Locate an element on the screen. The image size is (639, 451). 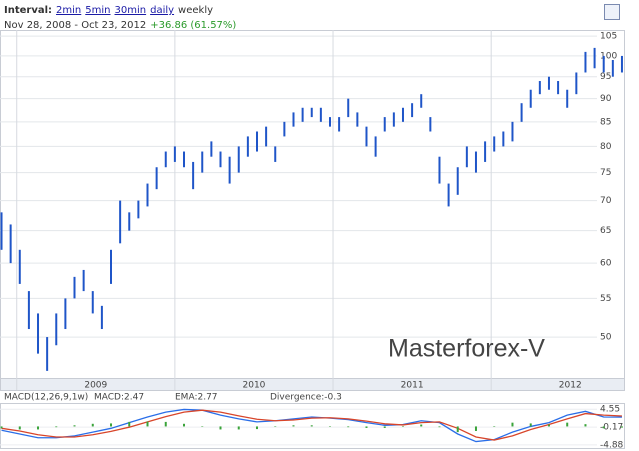
interval-link: 2min is located at coordinates (69, 10).